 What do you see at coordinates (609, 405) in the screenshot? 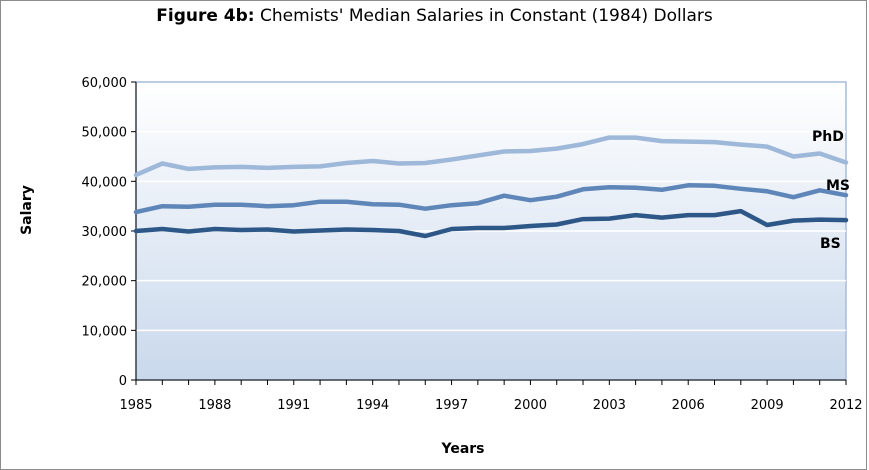
I see `x-tick-label: 2003` at bounding box center [609, 405].